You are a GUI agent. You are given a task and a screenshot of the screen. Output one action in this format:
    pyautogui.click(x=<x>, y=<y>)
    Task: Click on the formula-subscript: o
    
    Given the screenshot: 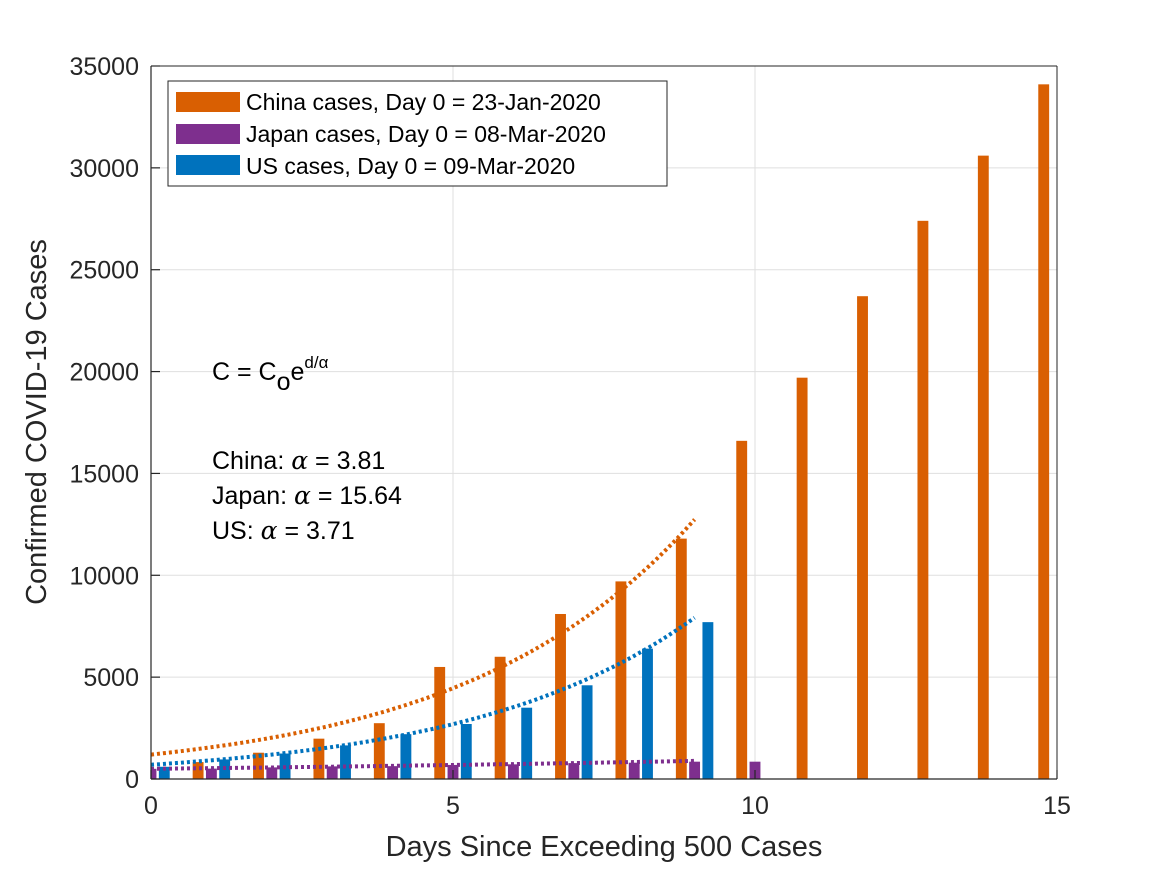 What is the action you would take?
    pyautogui.click(x=284, y=382)
    